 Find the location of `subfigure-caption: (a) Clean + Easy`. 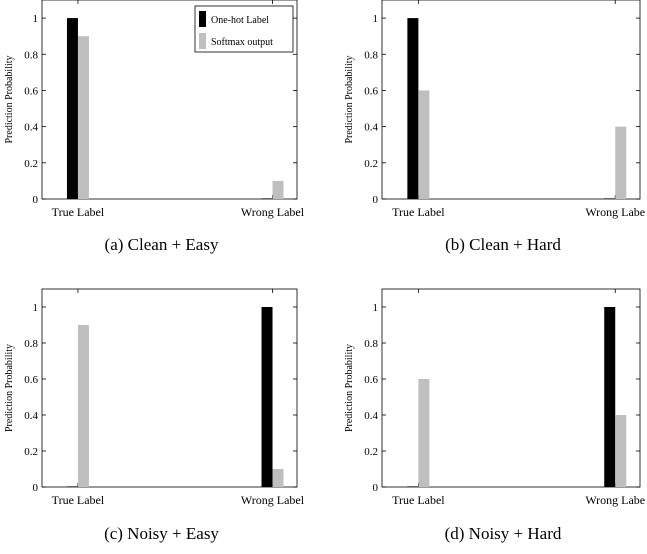

subfigure-caption: (a) Clean + Easy is located at coordinates (162, 244).